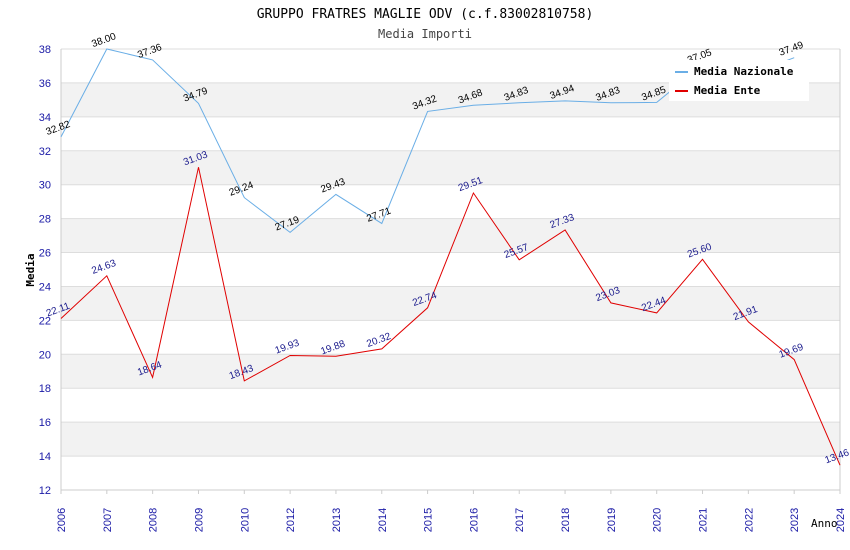 The height and width of the screenshot is (550, 850). What do you see at coordinates (727, 90) in the screenshot?
I see `legend-label-ente: Media Ente` at bounding box center [727, 90].